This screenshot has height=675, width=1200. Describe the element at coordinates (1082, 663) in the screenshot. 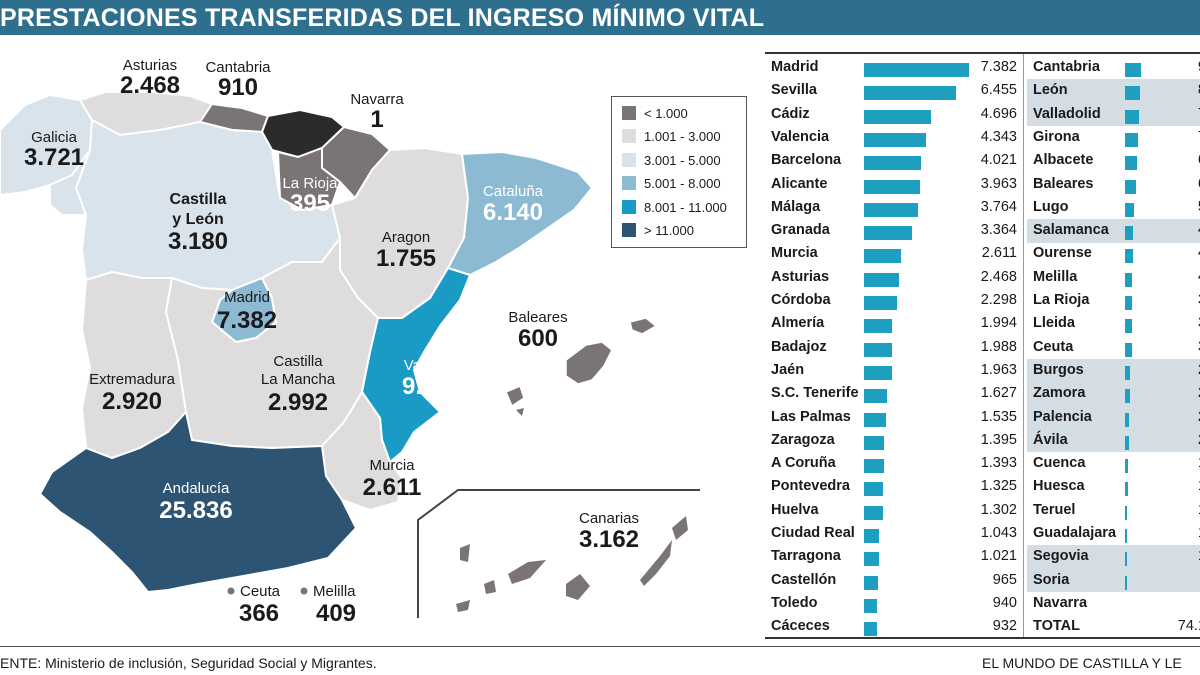

I see `footer-credit: EL MUNDO DE CASTILLA Y LE` at that location.